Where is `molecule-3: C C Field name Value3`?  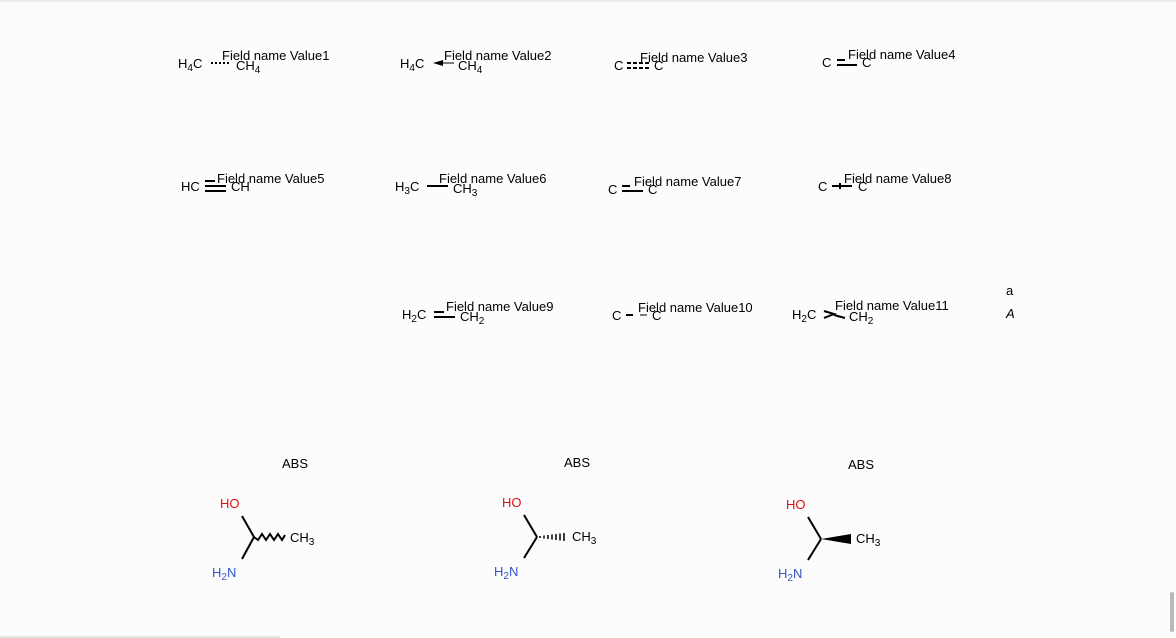 molecule-3: C C Field name Value3 is located at coordinates (680, 61).